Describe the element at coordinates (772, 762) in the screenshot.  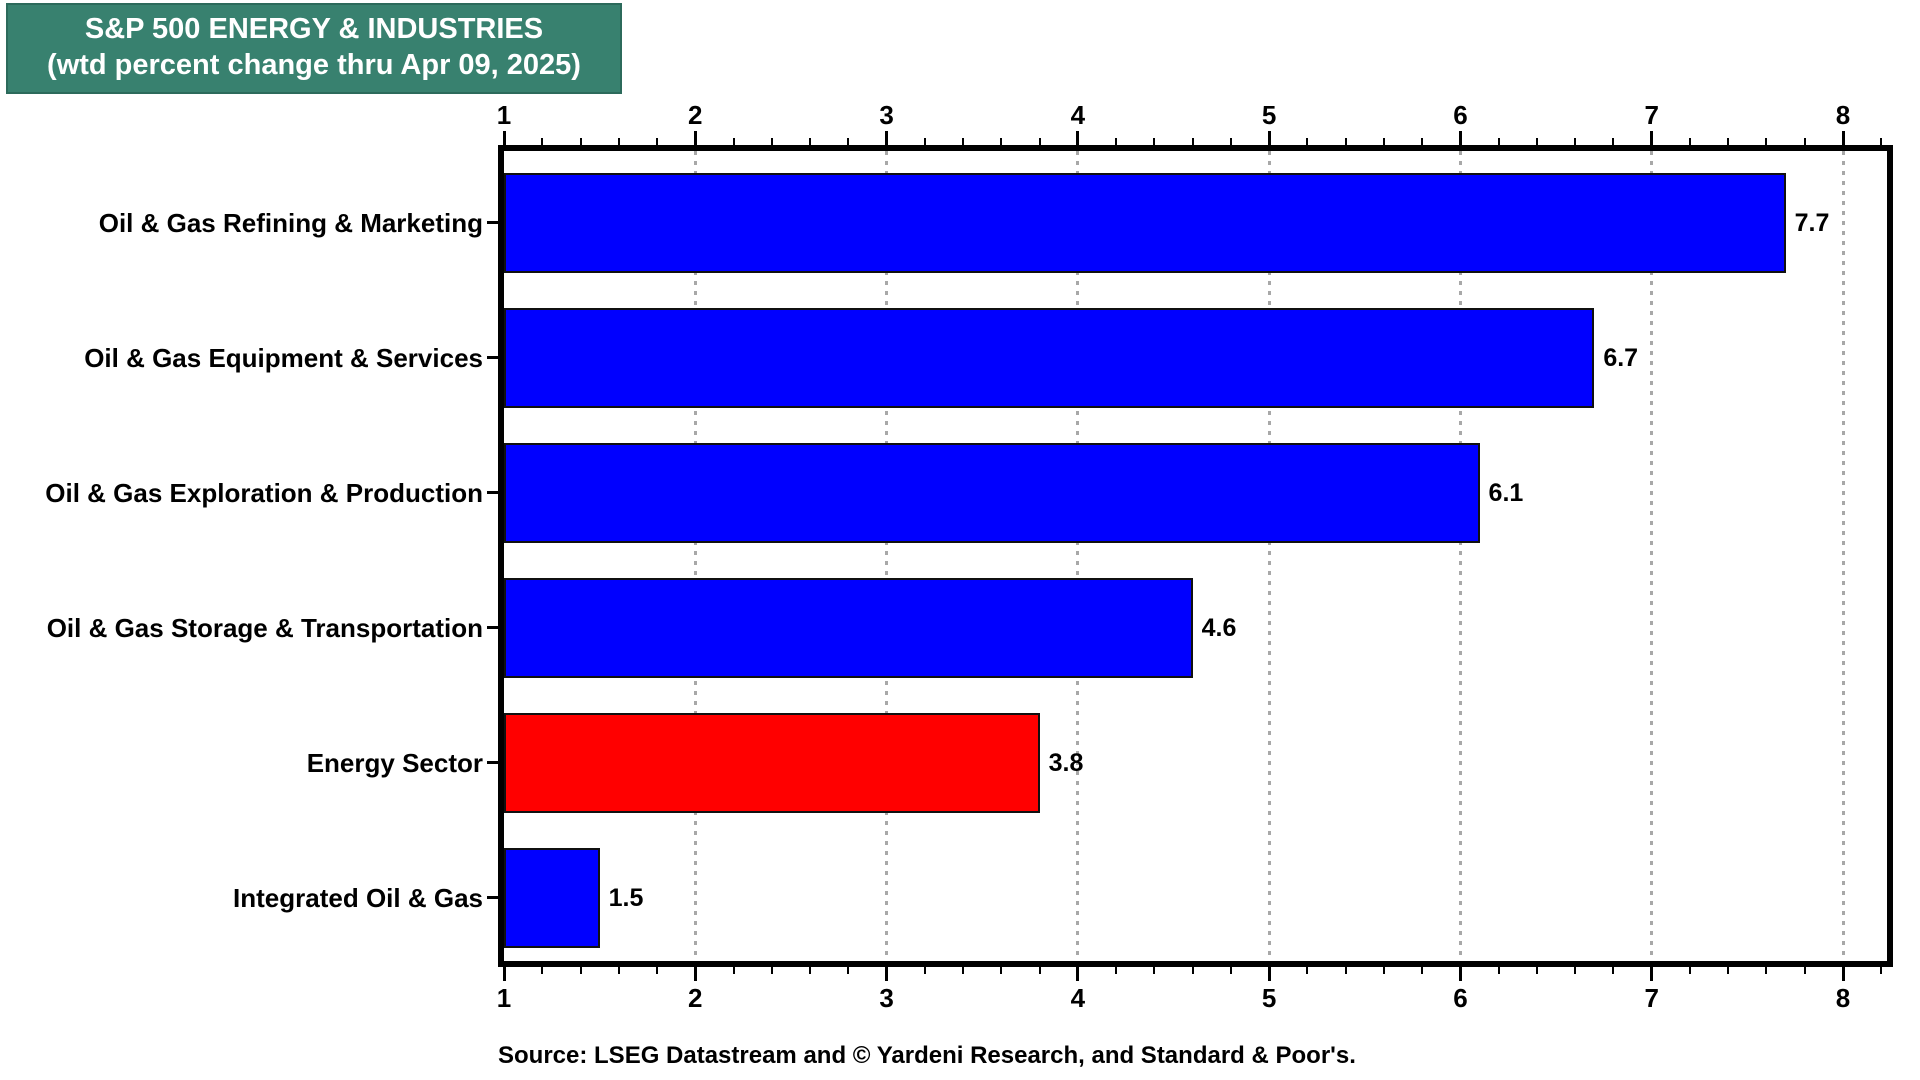
I see `bar-energy-sector` at that location.